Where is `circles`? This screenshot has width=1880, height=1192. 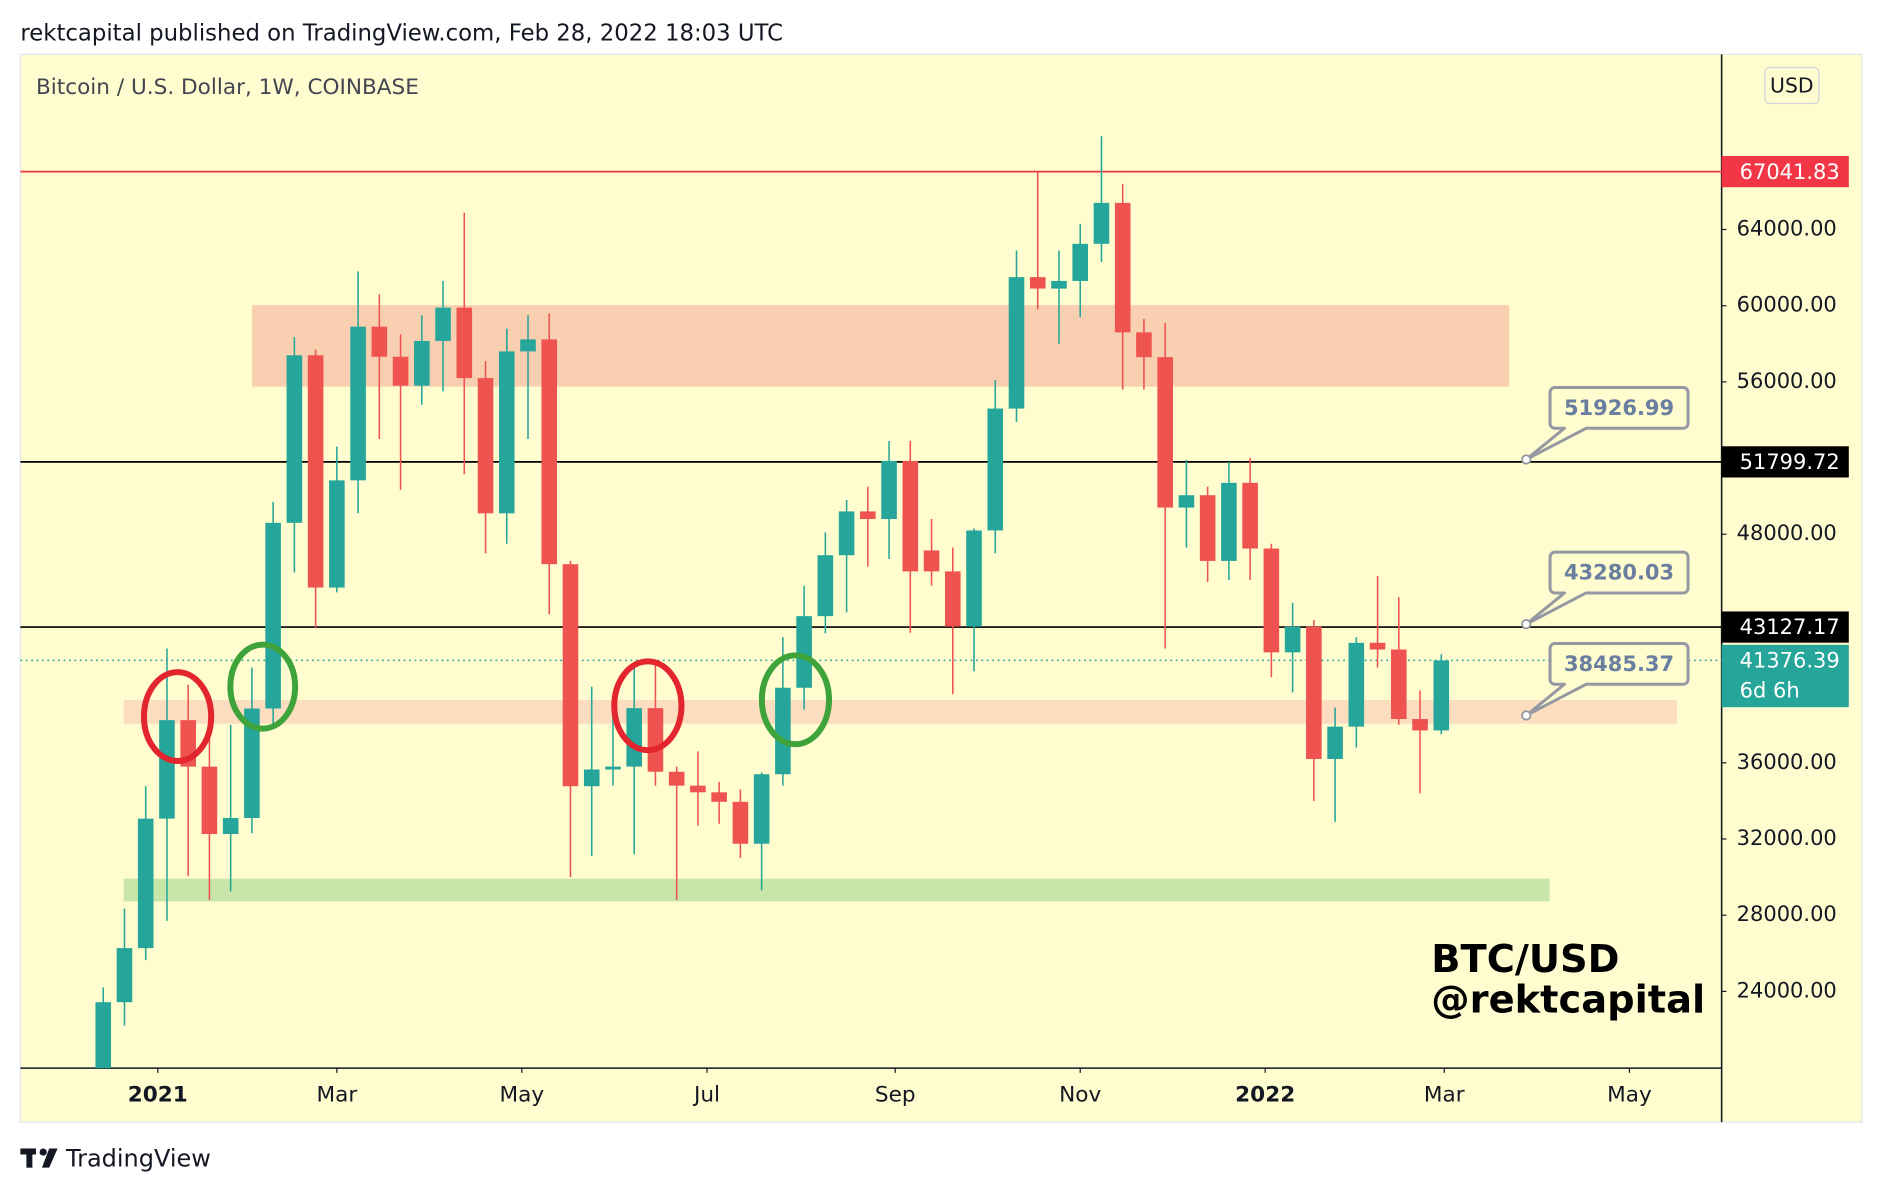 circles is located at coordinates (486, 702).